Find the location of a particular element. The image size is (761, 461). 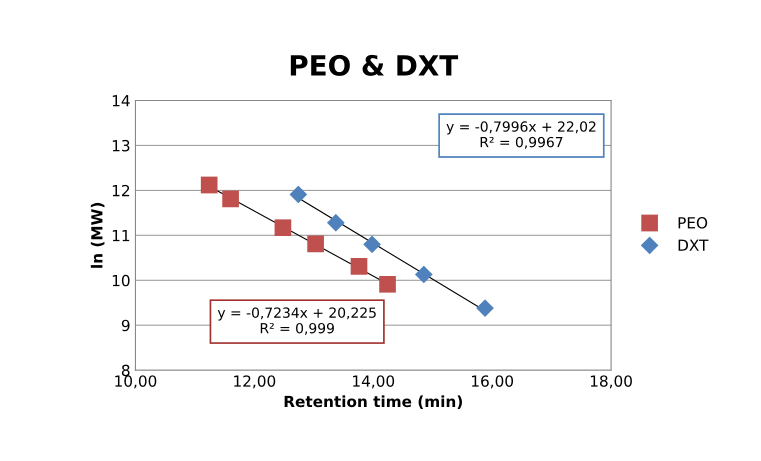

y-tick-label: 14 is located at coordinates (121, 100).